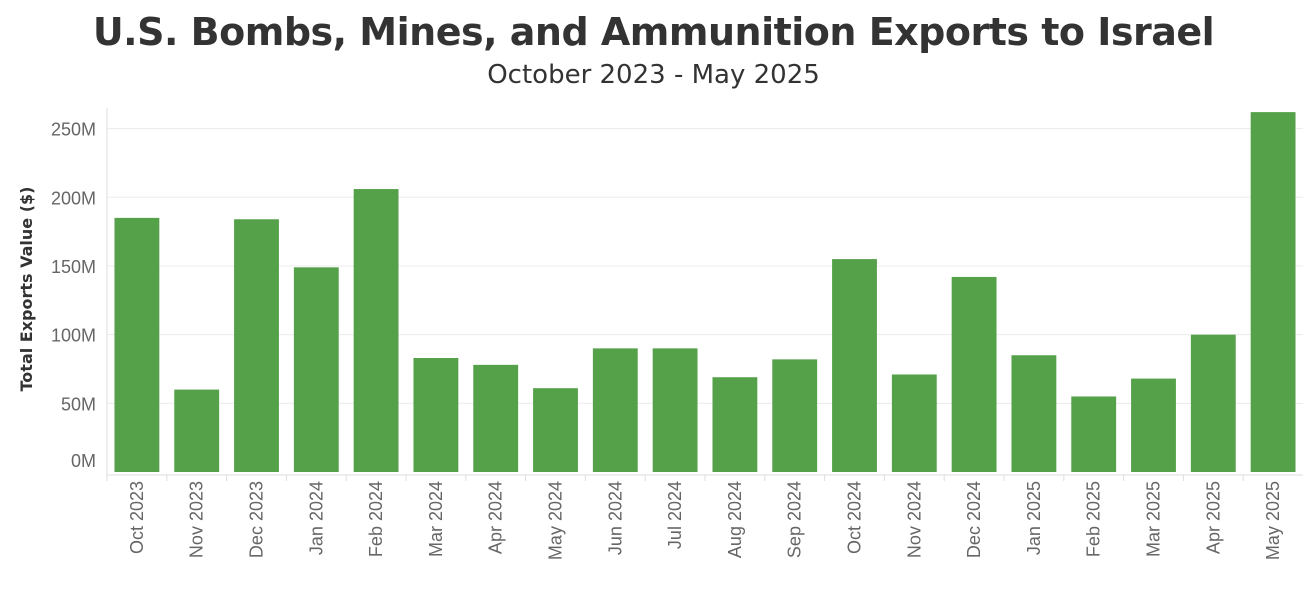  I want to click on x-tick-label: Nov 2023, so click(197, 519).